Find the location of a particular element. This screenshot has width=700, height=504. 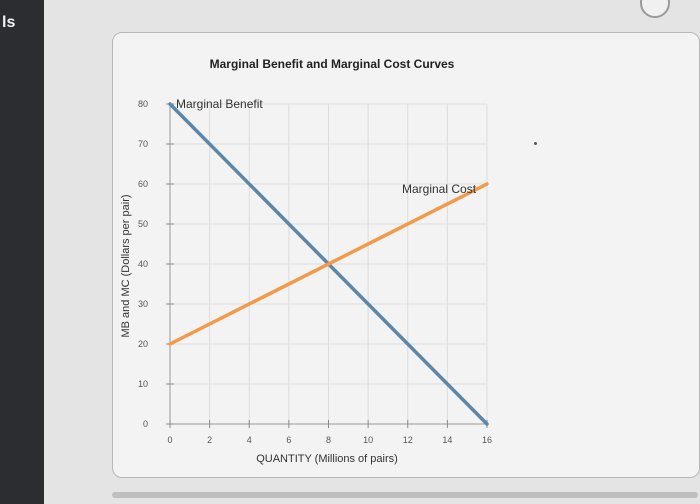

stray-dot is located at coordinates (535, 143).